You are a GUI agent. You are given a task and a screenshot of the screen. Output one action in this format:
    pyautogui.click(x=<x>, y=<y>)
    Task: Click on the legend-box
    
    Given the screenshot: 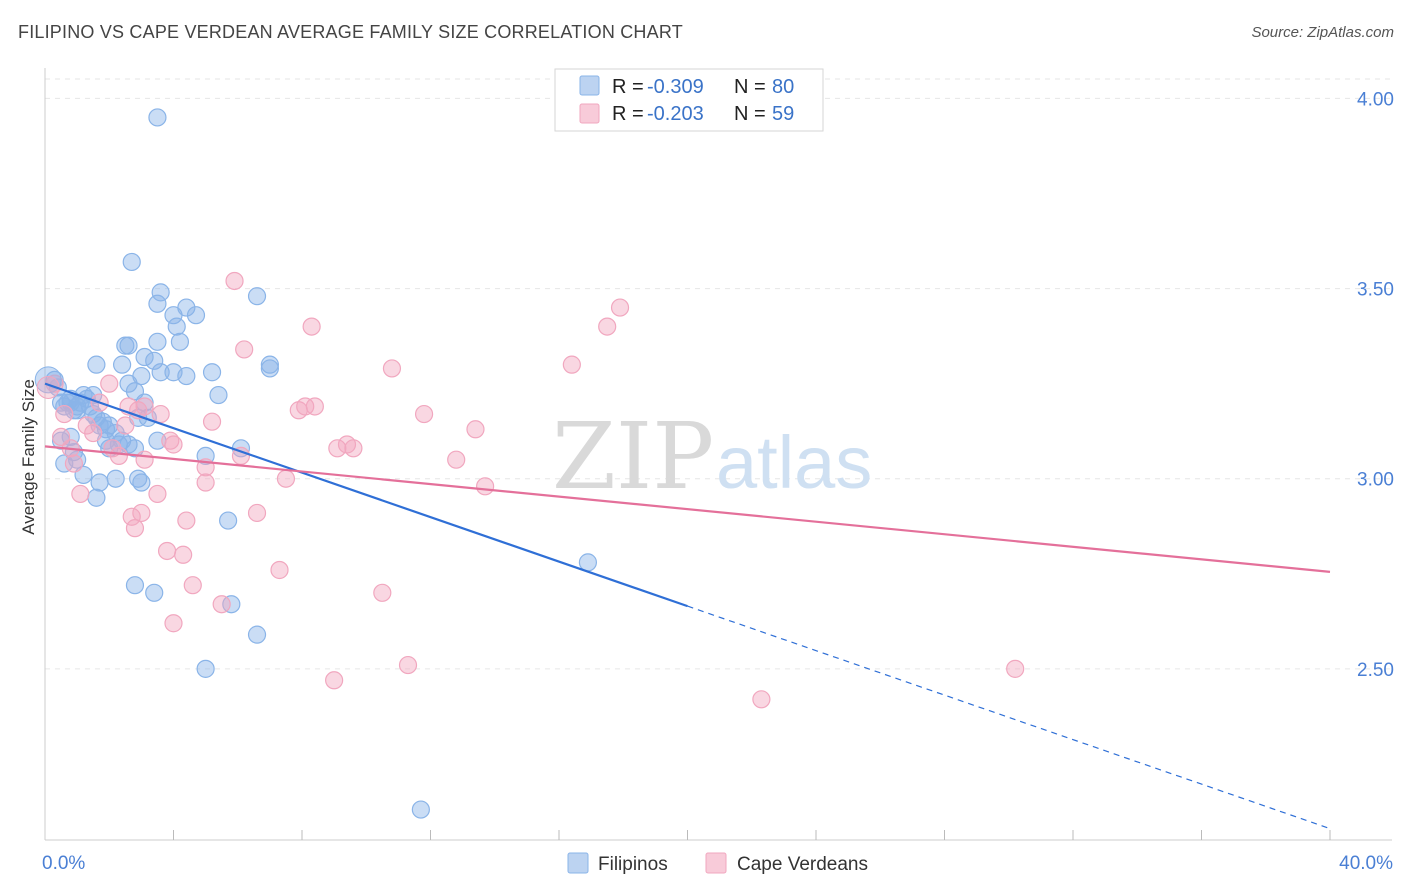 What is the action you would take?
    pyautogui.click(x=689, y=100)
    